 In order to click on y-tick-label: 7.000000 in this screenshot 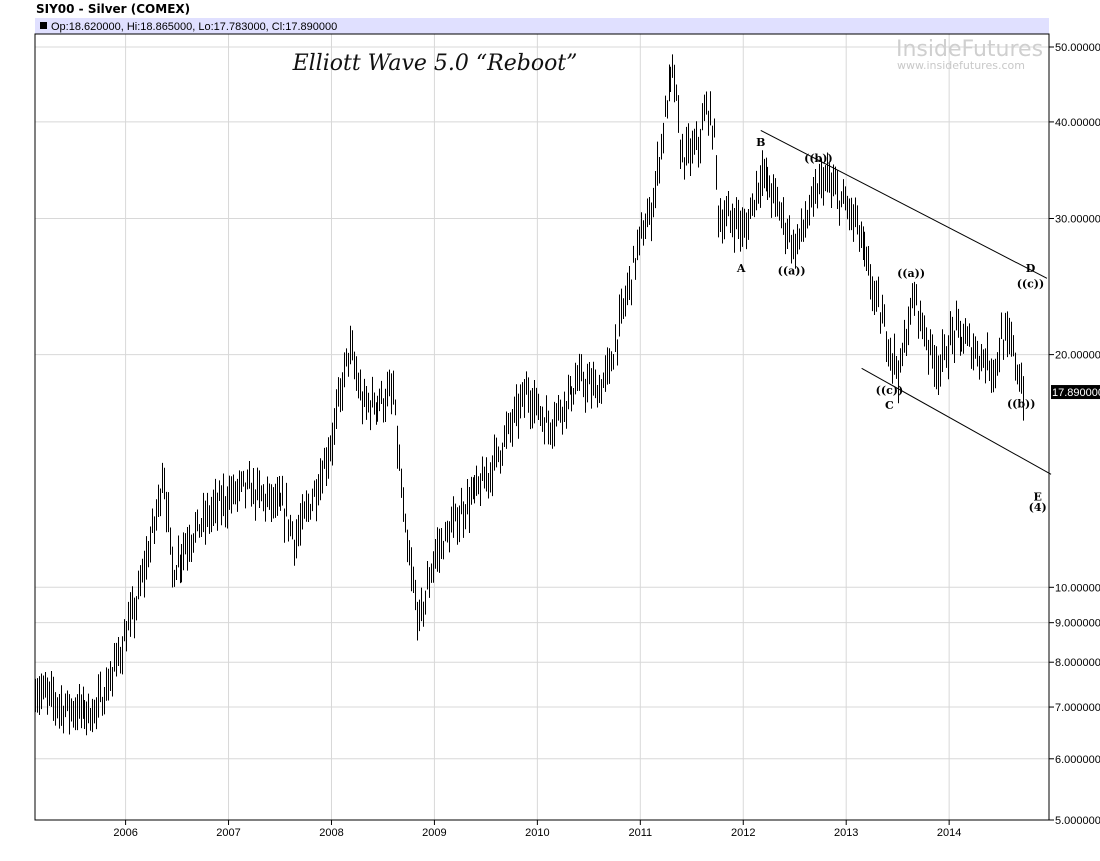, I will do `click(1077, 708)`.